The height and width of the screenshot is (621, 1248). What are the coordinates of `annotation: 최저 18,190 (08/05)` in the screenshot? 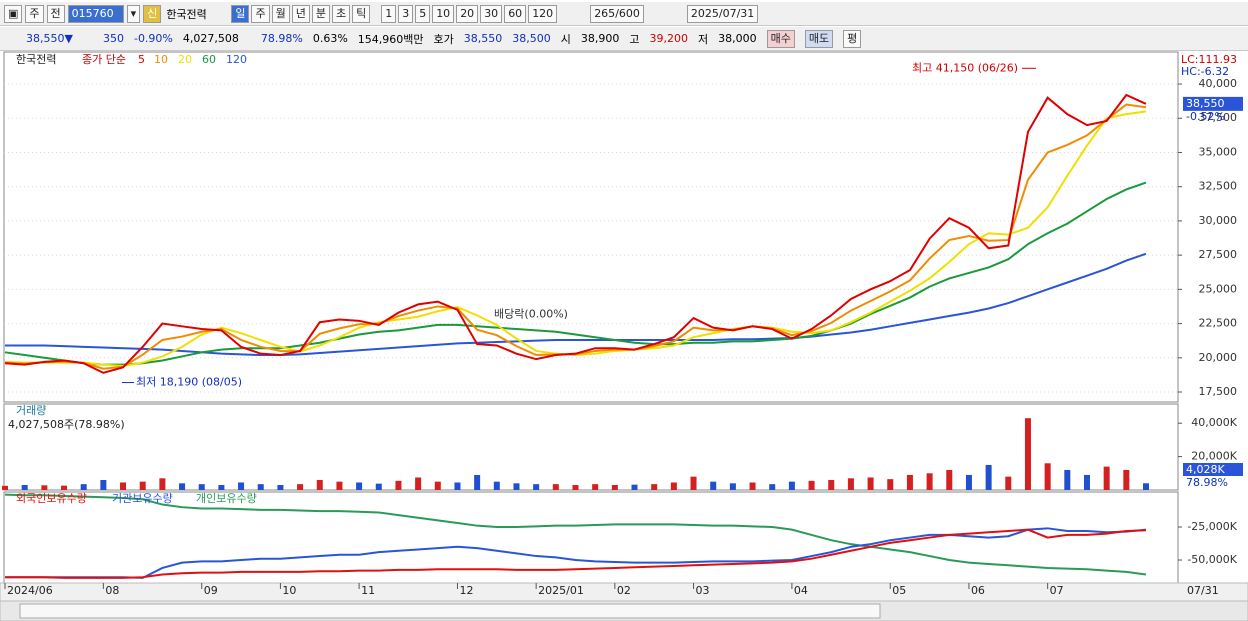 It's located at (189, 382).